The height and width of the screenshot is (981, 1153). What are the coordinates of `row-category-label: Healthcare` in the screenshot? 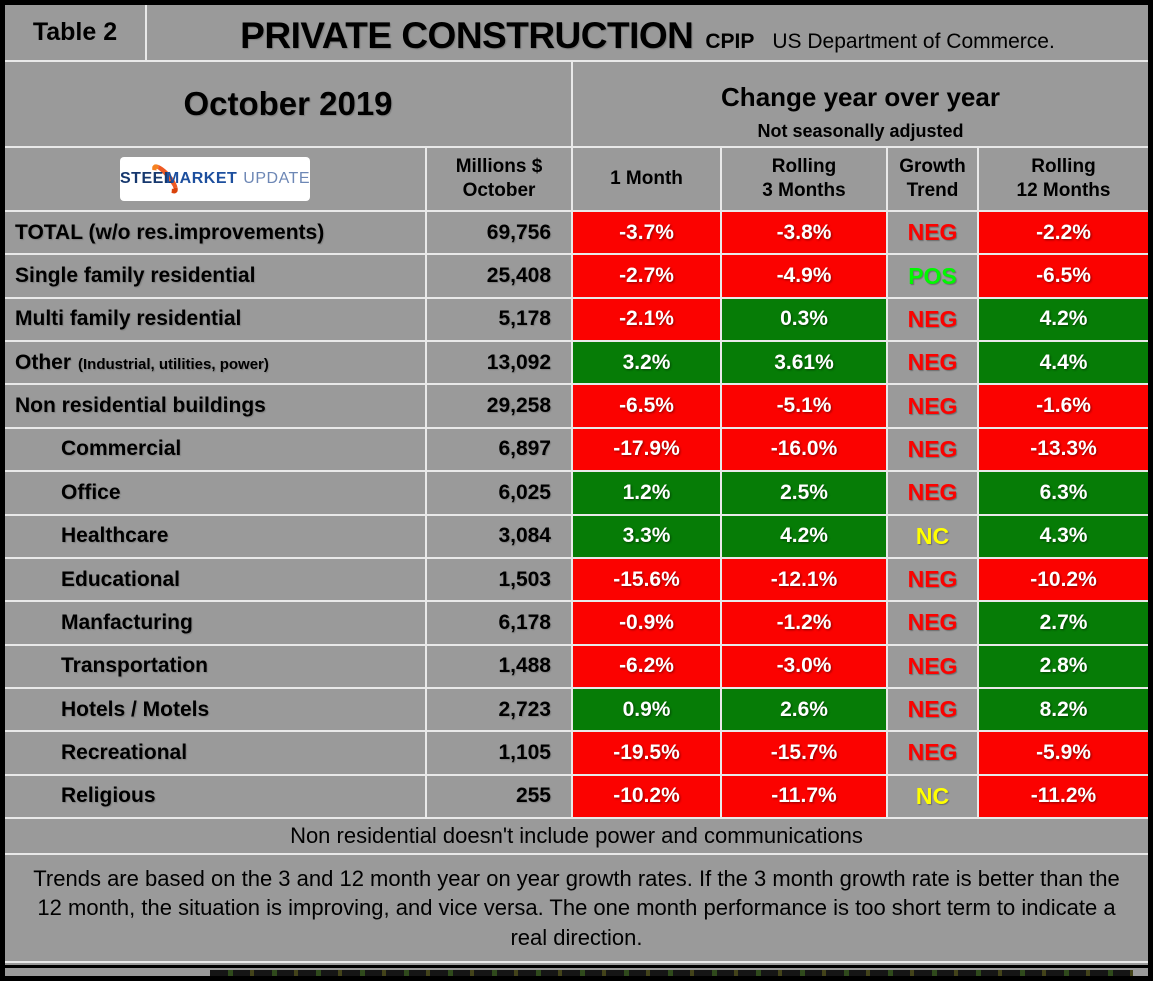 It's located at (215, 536).